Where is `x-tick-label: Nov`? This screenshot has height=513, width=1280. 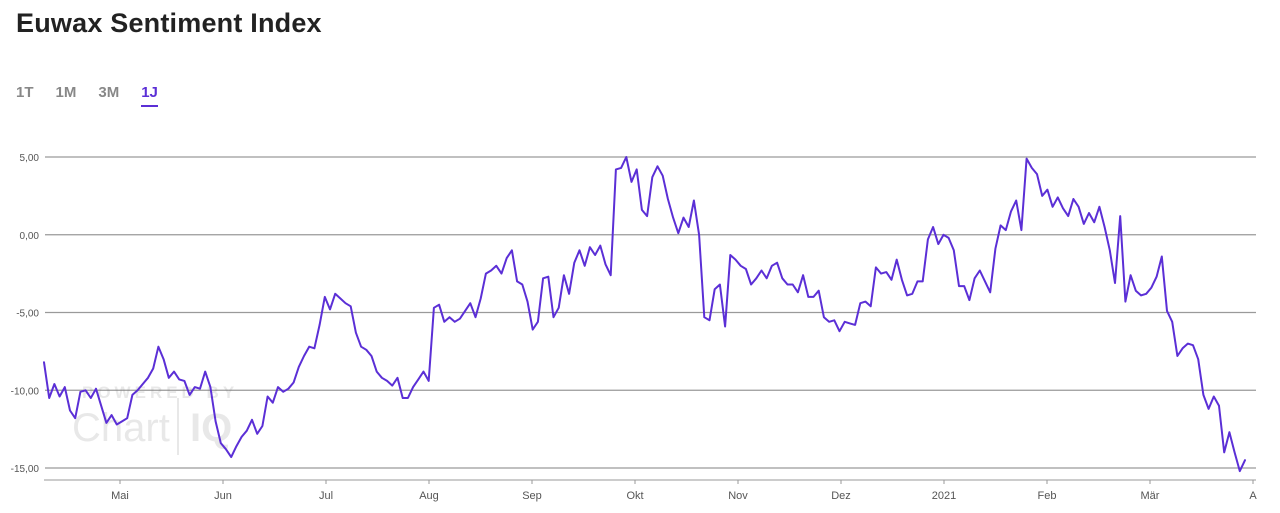
x-tick-label: Nov is located at coordinates (738, 496).